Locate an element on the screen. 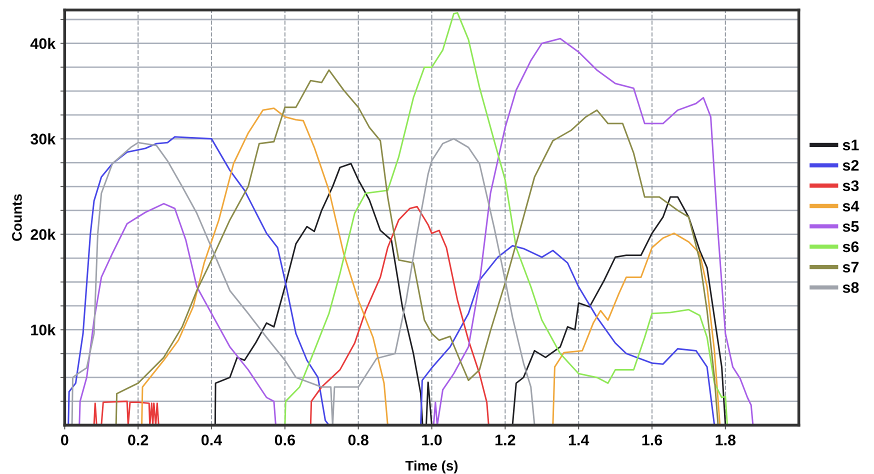  x-tick-label: 0.4 is located at coordinates (211, 440).